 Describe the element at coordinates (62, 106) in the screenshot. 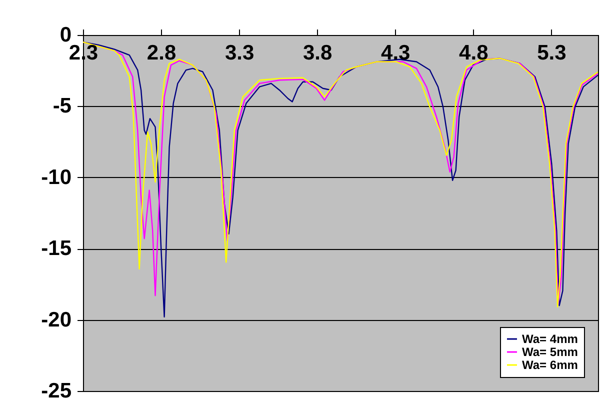

I see `y-tick-label: -5` at that location.